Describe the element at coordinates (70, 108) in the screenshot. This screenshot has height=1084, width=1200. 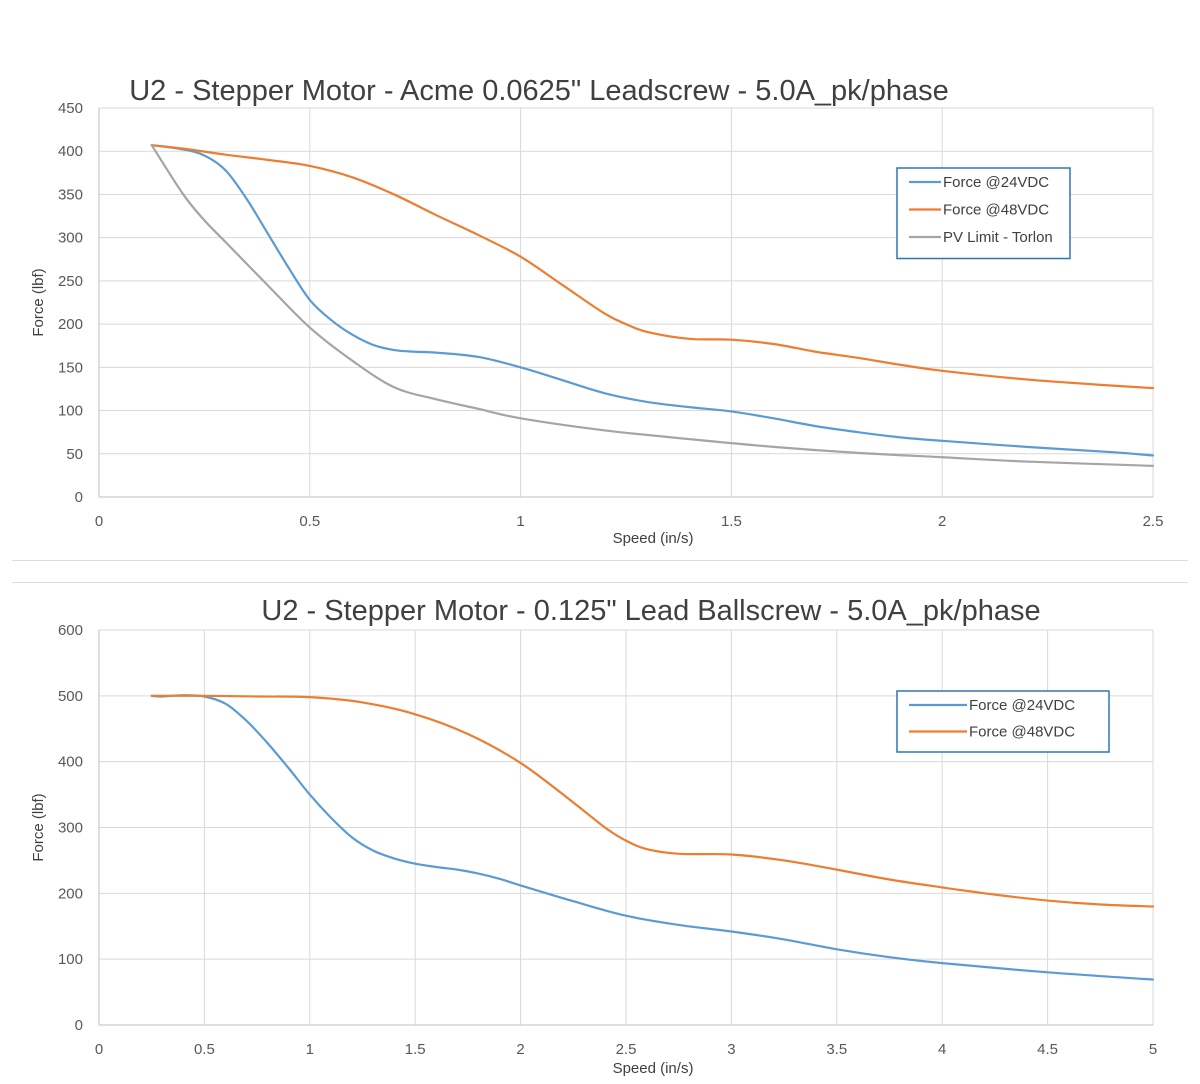
I see `y-tick-label: 450` at that location.